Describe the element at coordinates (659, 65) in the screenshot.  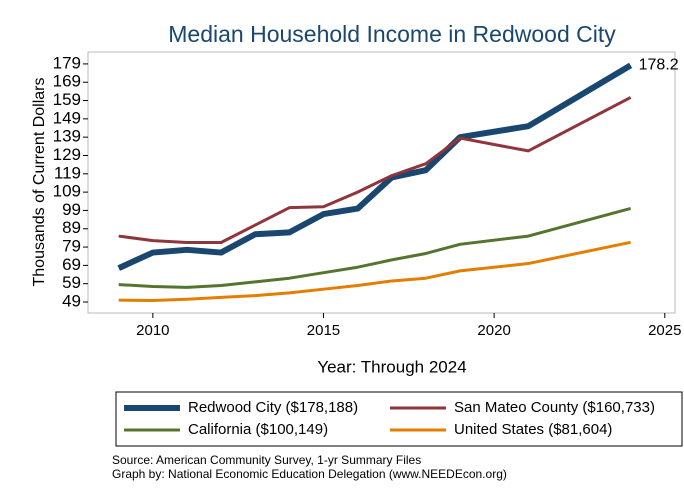
I see `data-label: 178.2` at that location.